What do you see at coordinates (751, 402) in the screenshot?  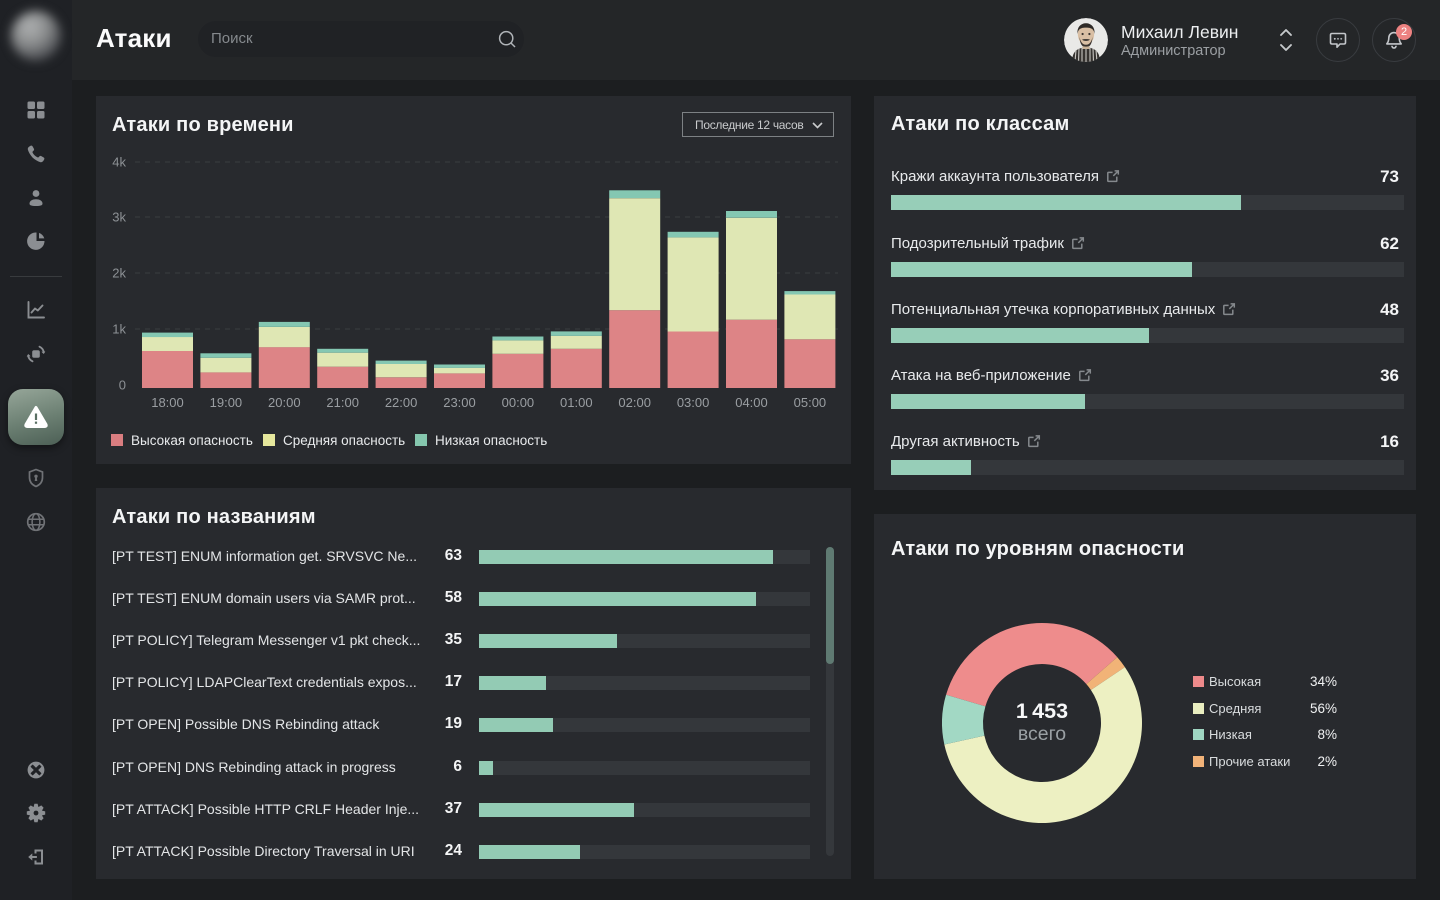 I see `svg-text: 04:00` at bounding box center [751, 402].